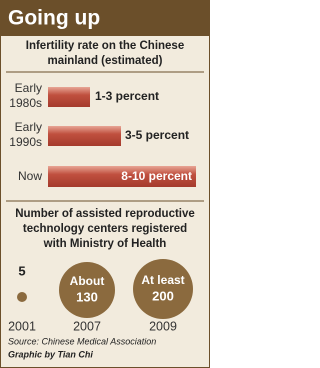  I want to click on section-title: mainland (estimated), so click(104, 61).